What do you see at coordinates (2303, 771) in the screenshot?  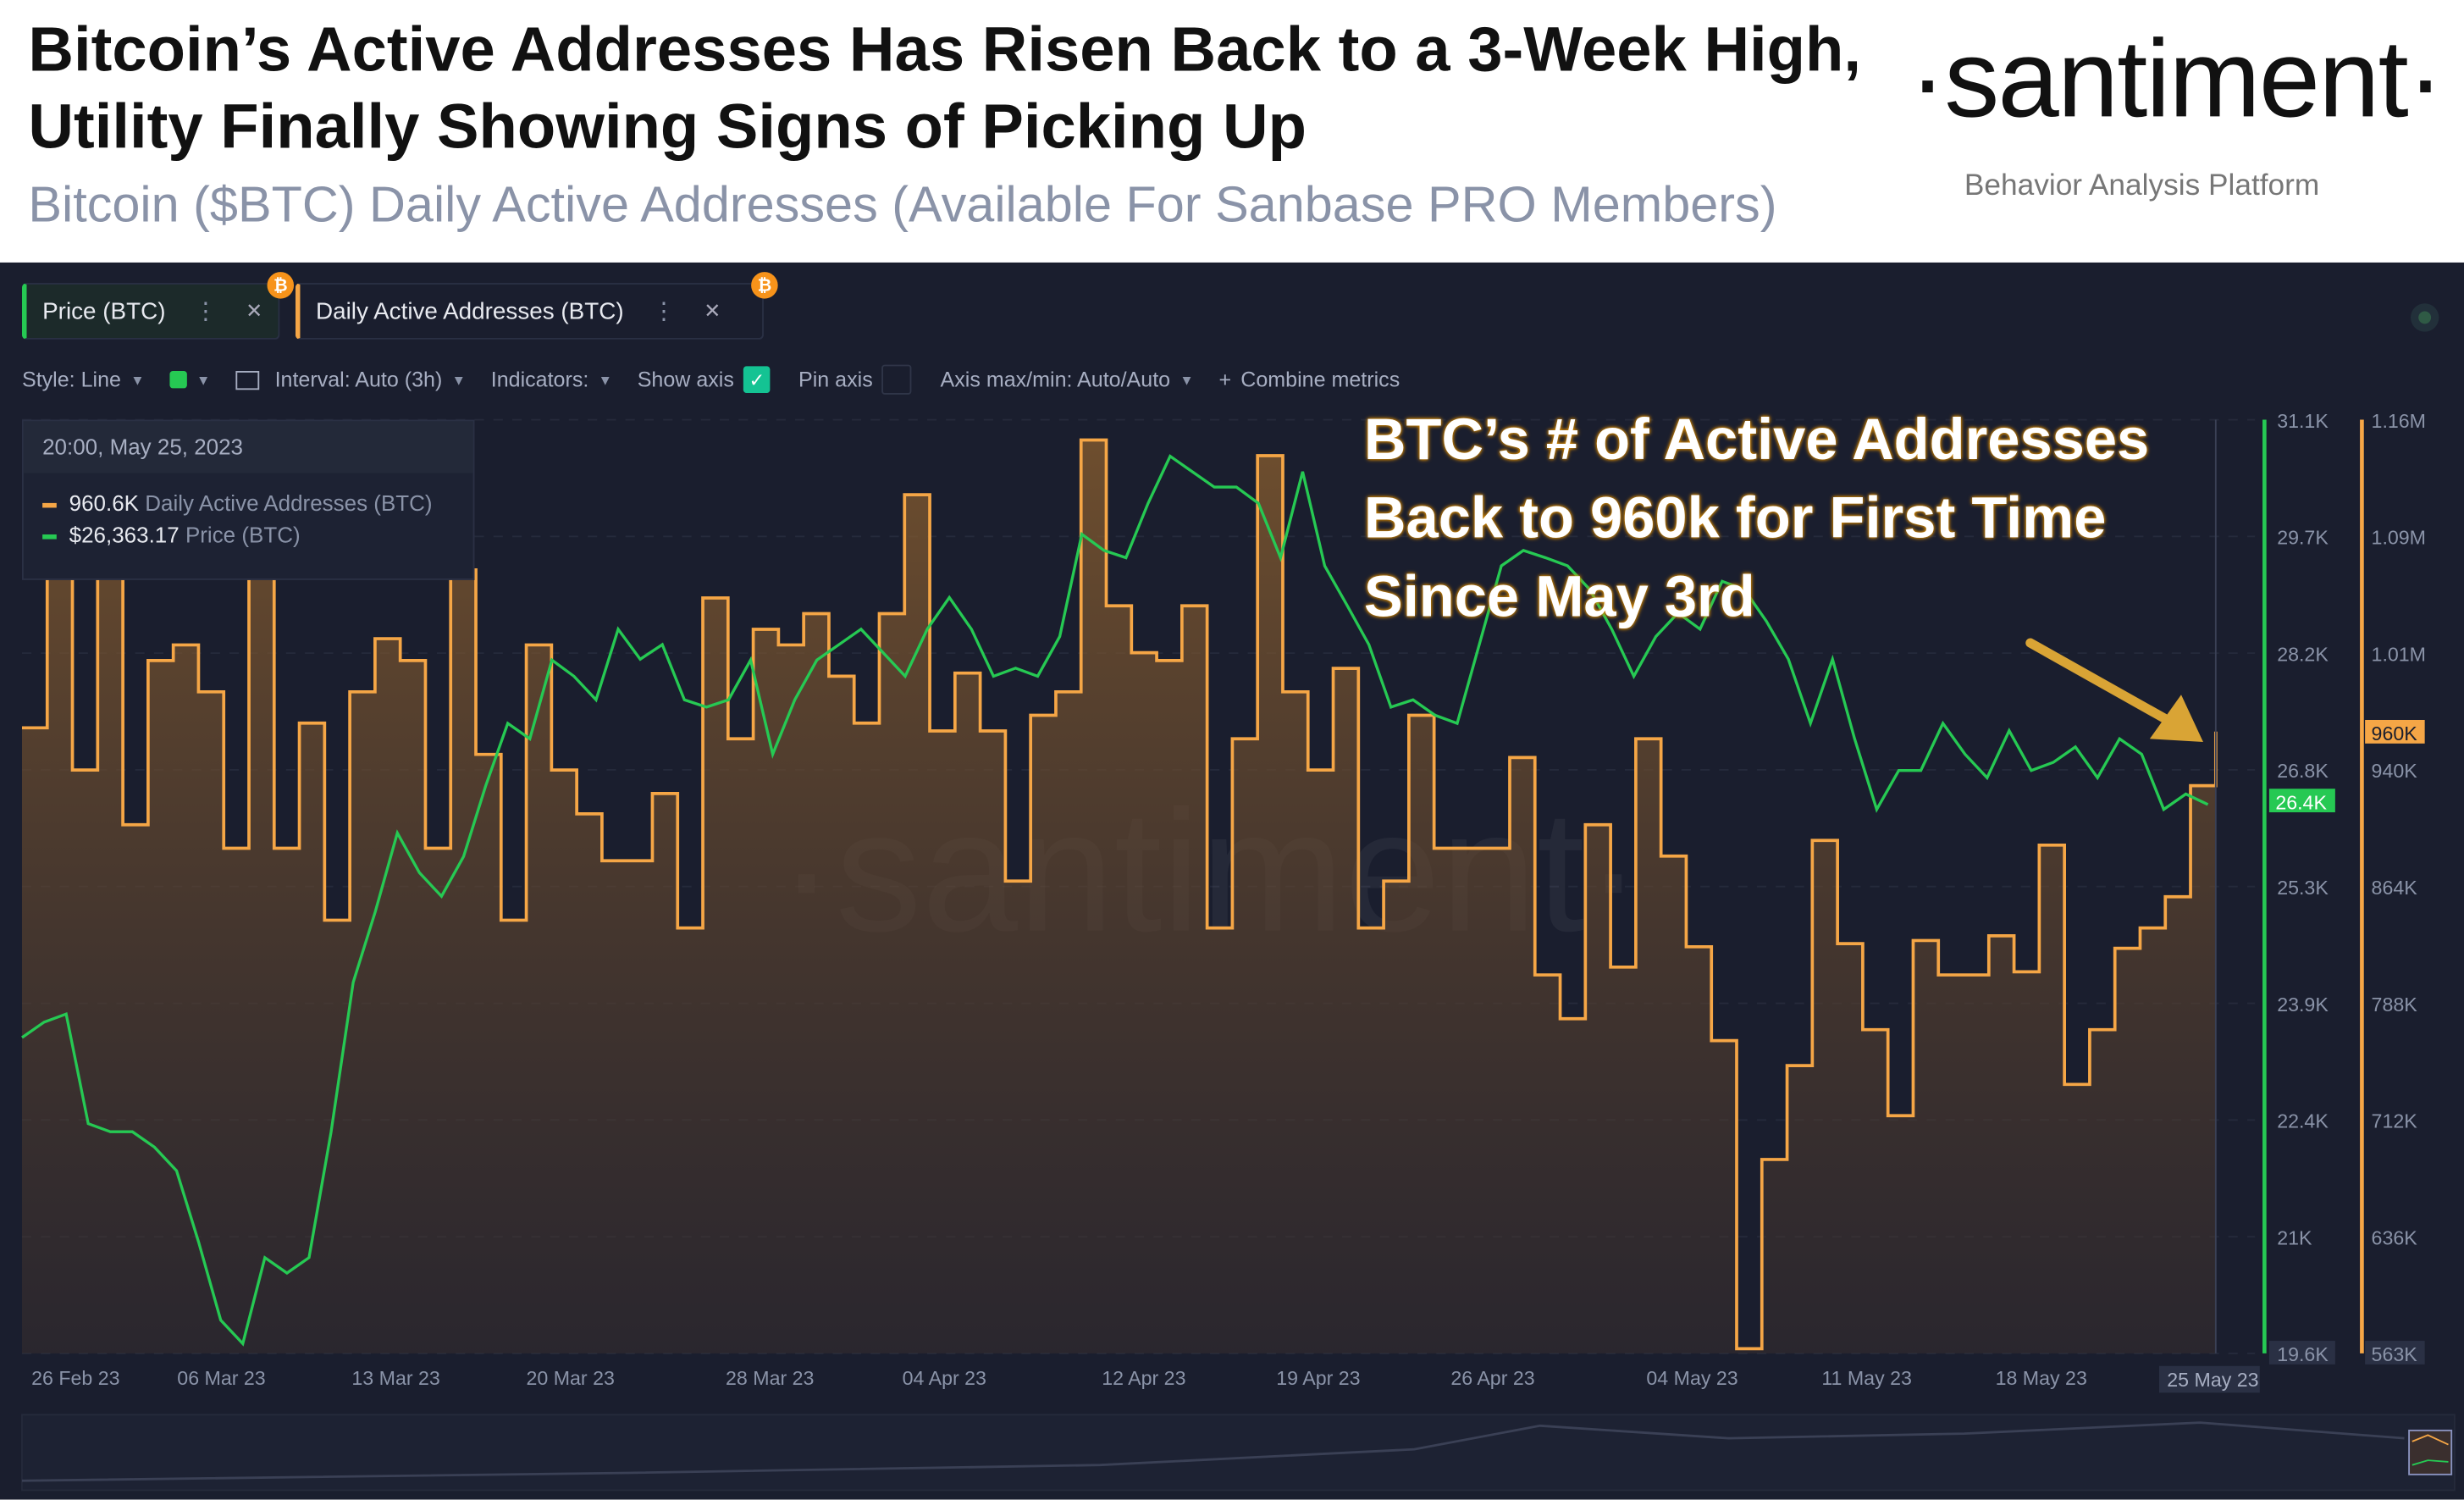 I see `price-axis-tick: 26.8K` at bounding box center [2303, 771].